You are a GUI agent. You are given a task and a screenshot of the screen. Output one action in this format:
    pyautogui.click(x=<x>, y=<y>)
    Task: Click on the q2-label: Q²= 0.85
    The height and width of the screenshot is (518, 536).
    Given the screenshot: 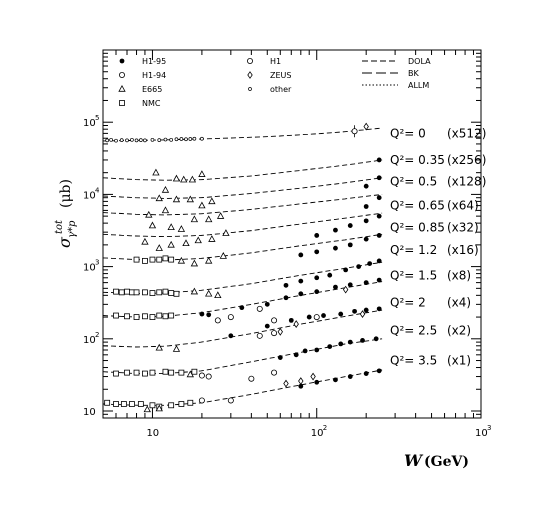 What is the action you would take?
    pyautogui.click(x=417, y=227)
    